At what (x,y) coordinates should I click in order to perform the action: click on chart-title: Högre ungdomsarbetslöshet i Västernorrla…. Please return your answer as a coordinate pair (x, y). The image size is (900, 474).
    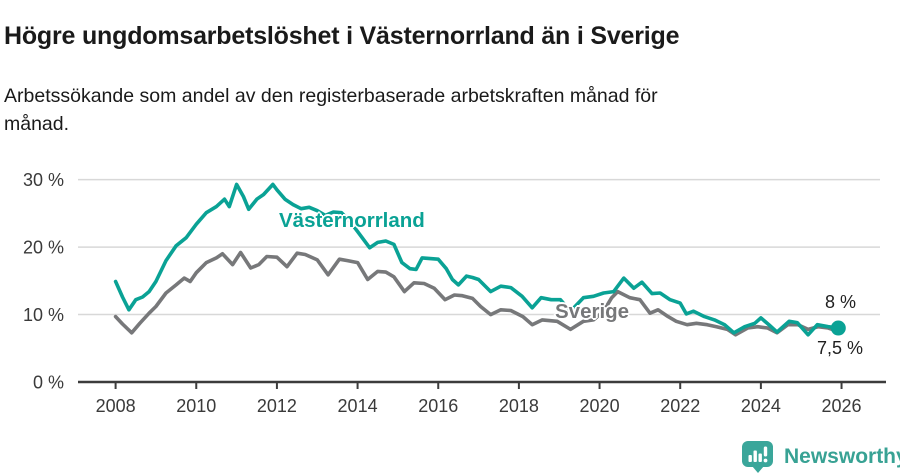
    Looking at the image, I should click on (342, 35).